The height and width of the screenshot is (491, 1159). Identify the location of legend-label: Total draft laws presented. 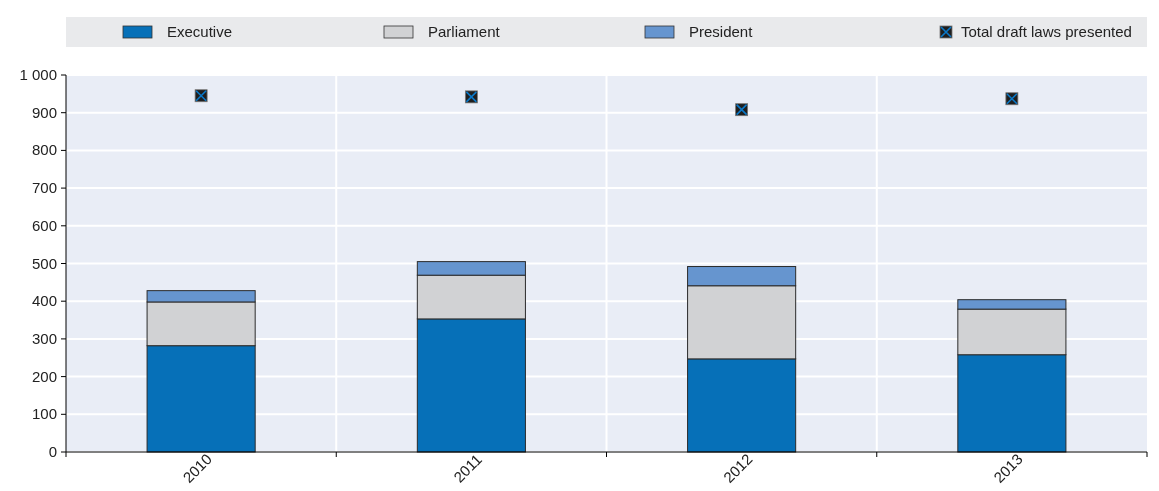
(1046, 31).